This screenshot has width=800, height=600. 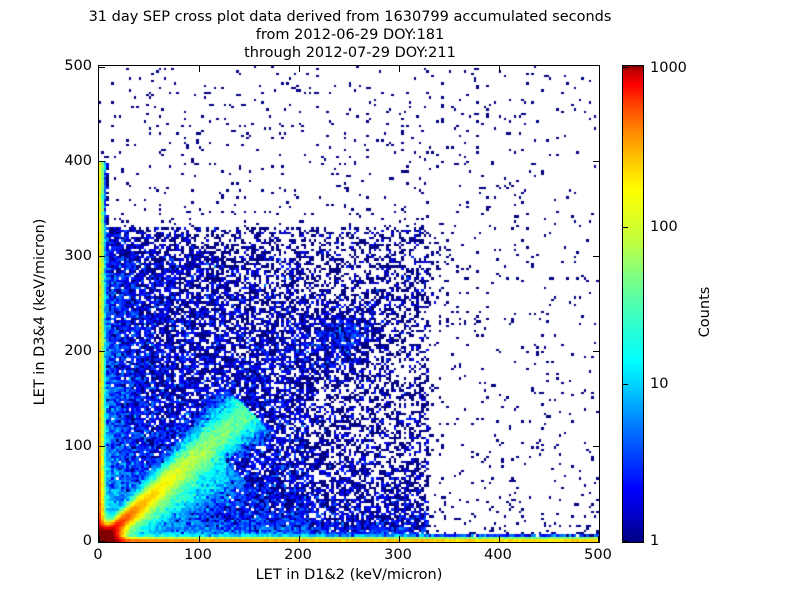 I want to click on title-line-3: through 2012-07-29 DOY:211, so click(x=350, y=53).